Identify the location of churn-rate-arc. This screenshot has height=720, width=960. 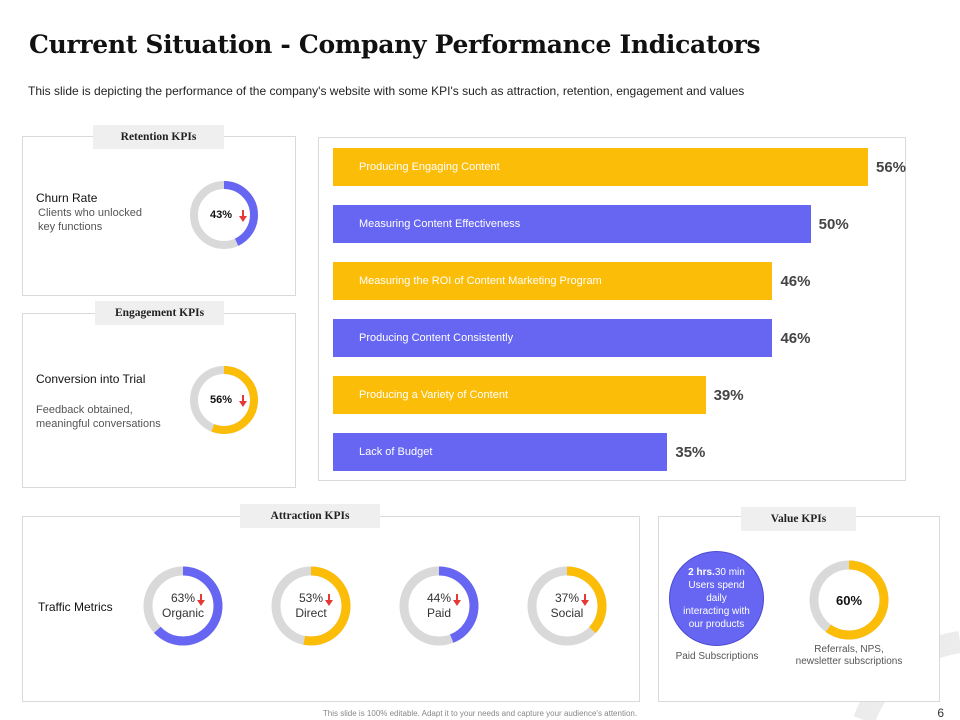
(224, 215).